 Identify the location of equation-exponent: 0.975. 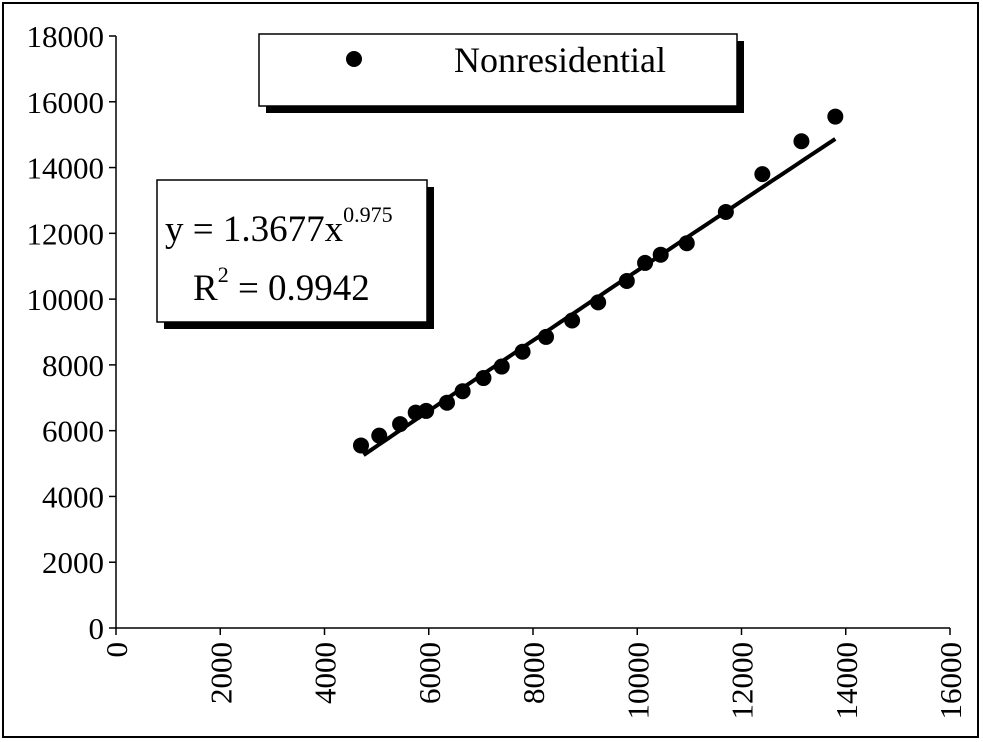
(368, 214).